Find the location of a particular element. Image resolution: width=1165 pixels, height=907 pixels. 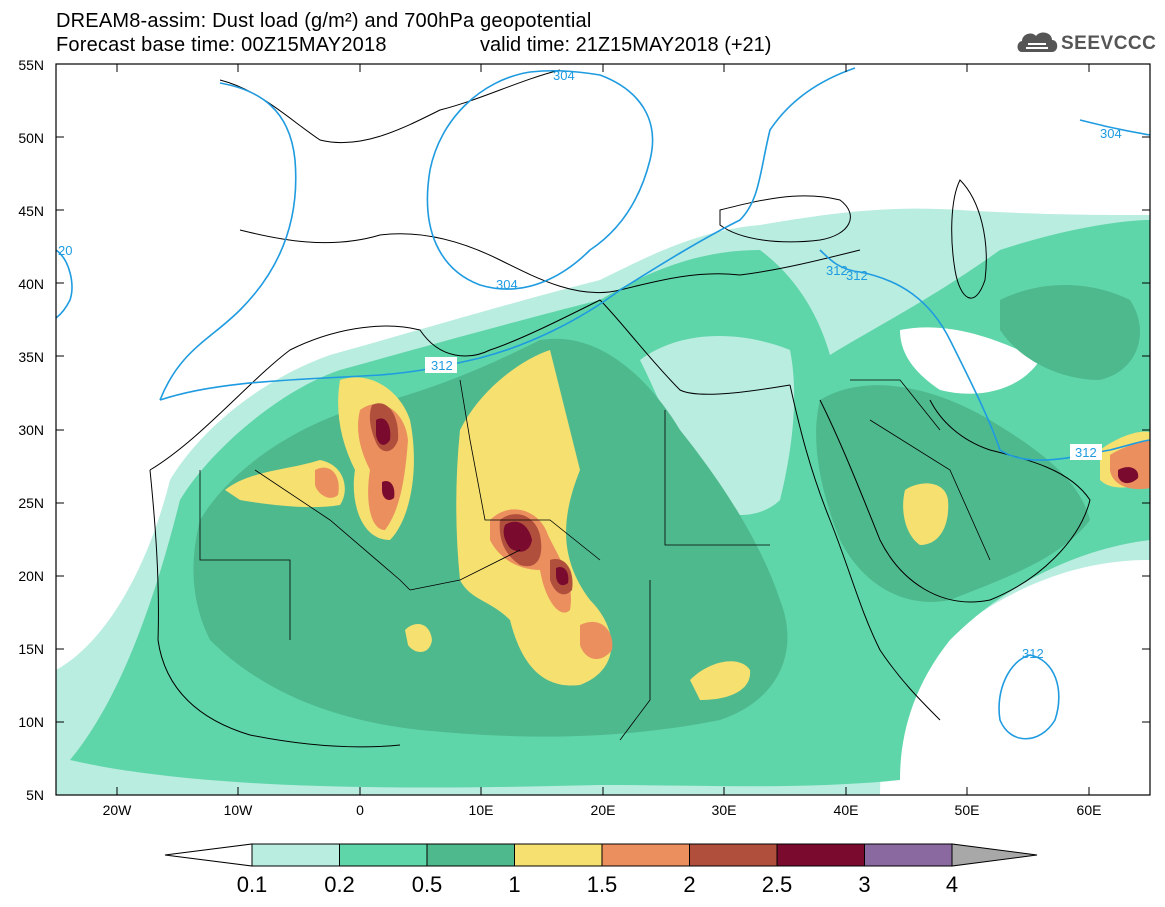

colorbar-over-triangle is located at coordinates (994, 855).